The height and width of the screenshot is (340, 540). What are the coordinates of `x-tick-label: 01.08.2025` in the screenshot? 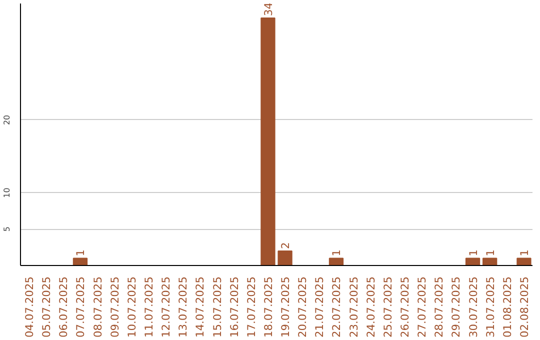 It's located at (507, 307).